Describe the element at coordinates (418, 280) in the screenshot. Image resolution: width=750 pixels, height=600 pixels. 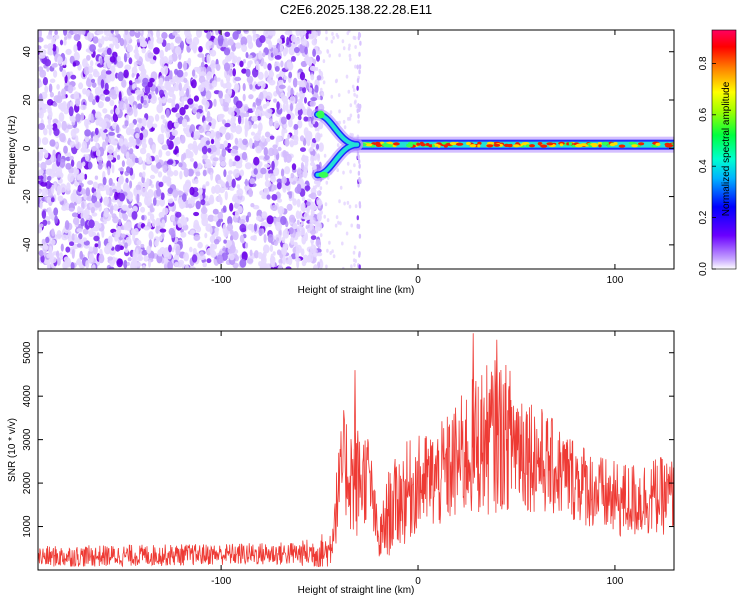
I see `x-tick-label: 0` at that location.